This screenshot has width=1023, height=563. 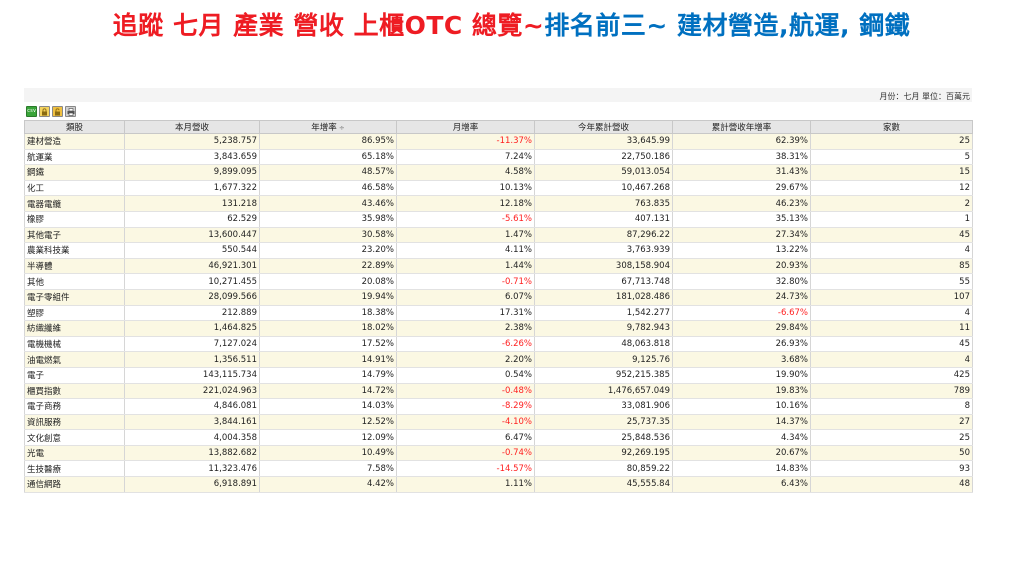 I want to click on table-row: 油電燃氣 1,356.511 14.91% 2.20% 9,125.76 3.68% 4, so click(x=498, y=359).